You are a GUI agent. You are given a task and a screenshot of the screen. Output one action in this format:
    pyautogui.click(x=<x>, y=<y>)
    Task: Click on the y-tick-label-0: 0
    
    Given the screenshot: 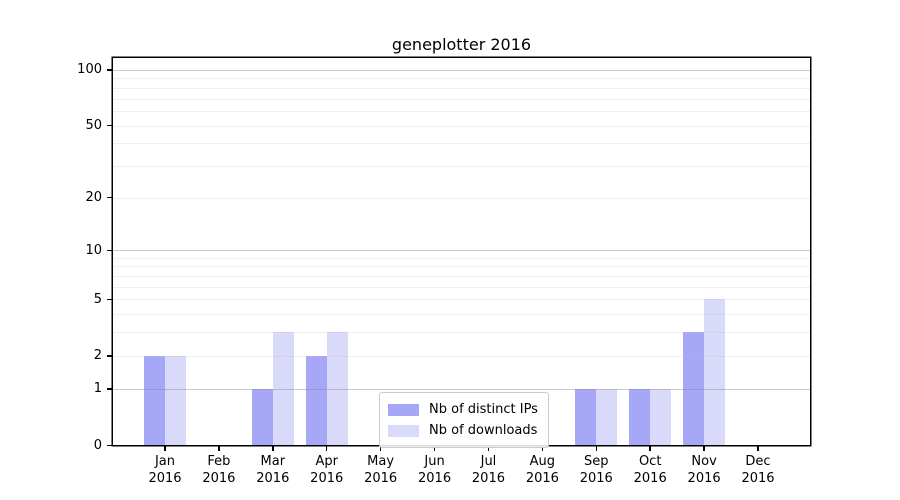 What is the action you would take?
    pyautogui.click(x=97, y=445)
    